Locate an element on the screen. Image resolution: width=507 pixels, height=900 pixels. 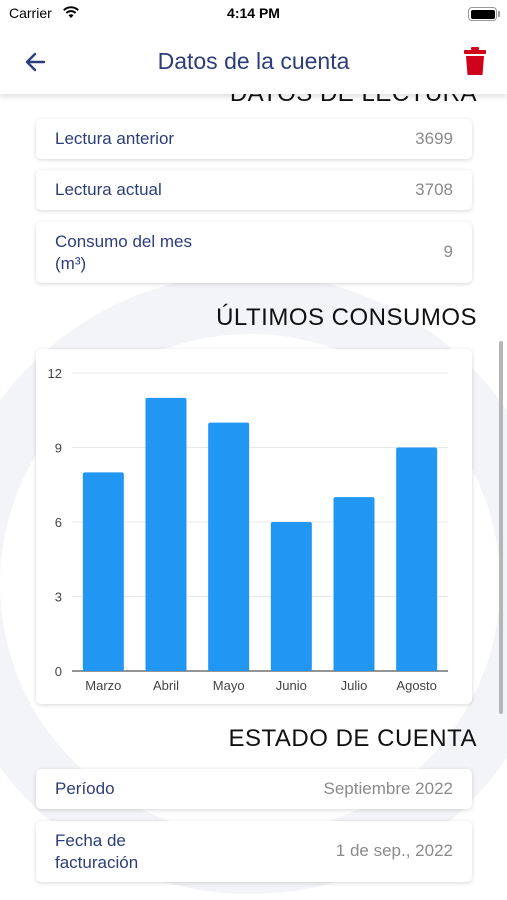
y-tick-label: 3 is located at coordinates (58, 597).